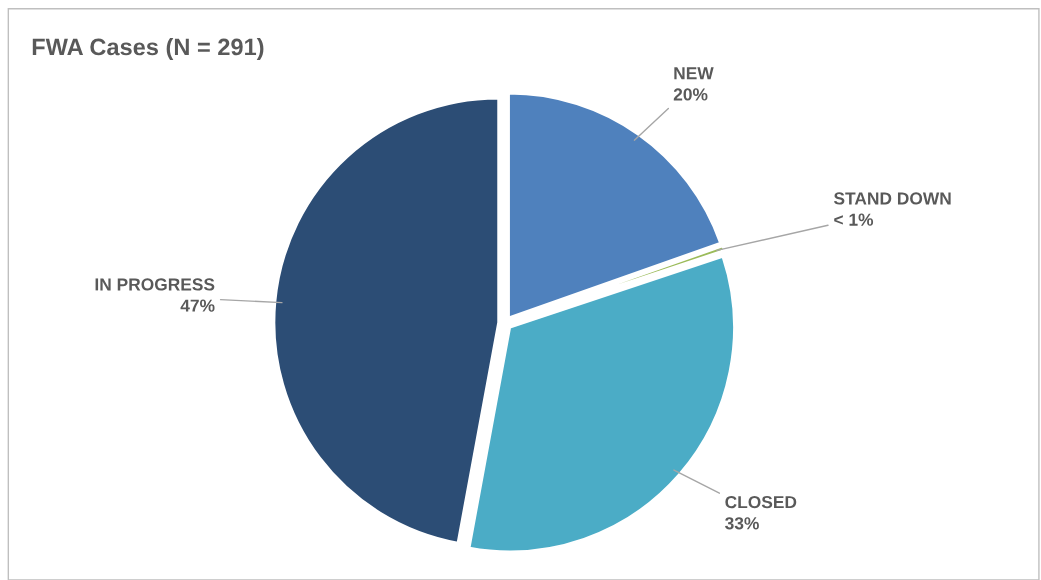 The width and height of the screenshot is (1041, 580). Describe the element at coordinates (742, 523) in the screenshot. I see `data-label: 33%` at that location.